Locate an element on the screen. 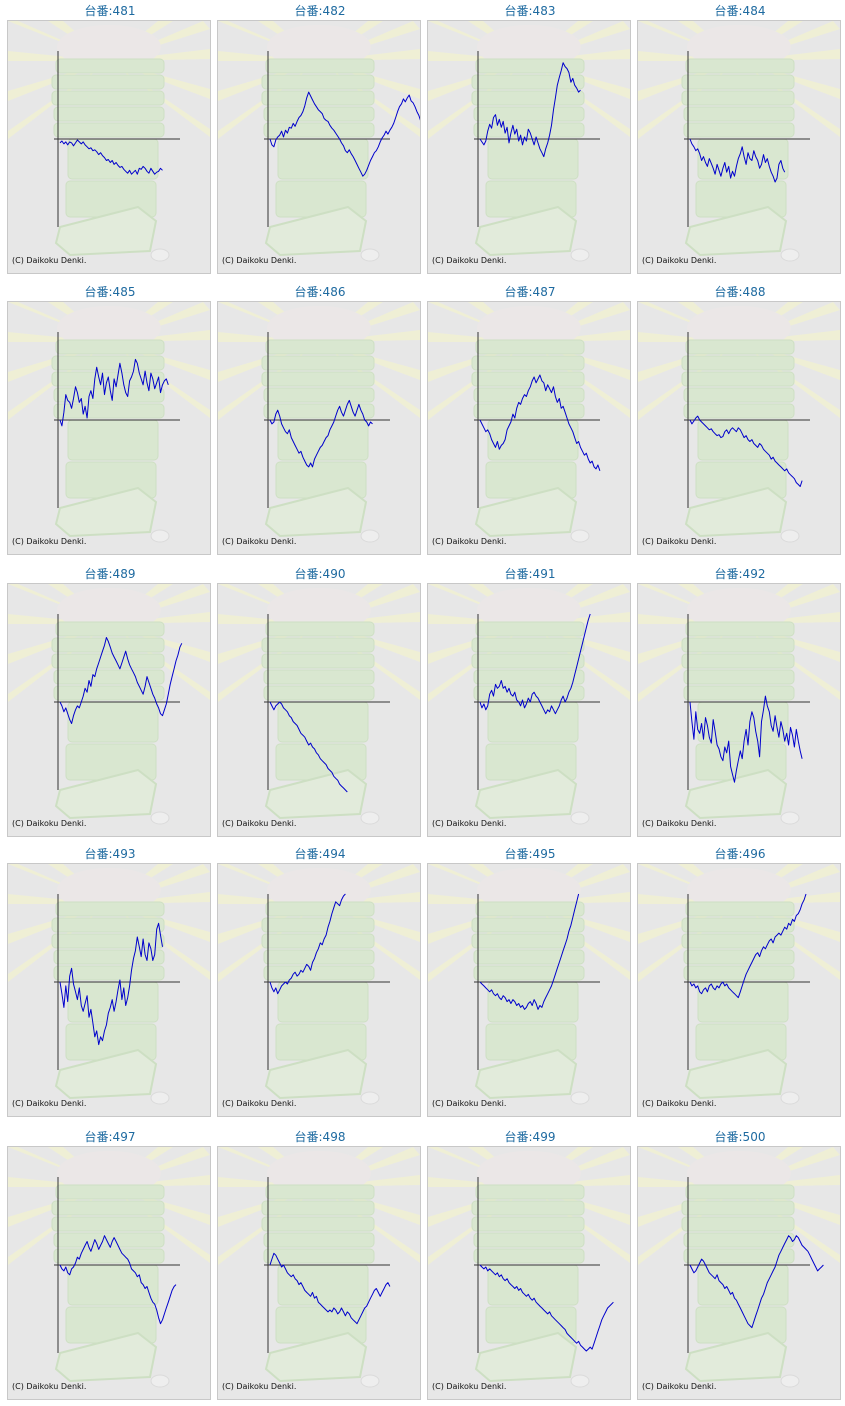 The height and width of the screenshot is (1406, 845). chart-title: 台番:485 is located at coordinates (110, 292).